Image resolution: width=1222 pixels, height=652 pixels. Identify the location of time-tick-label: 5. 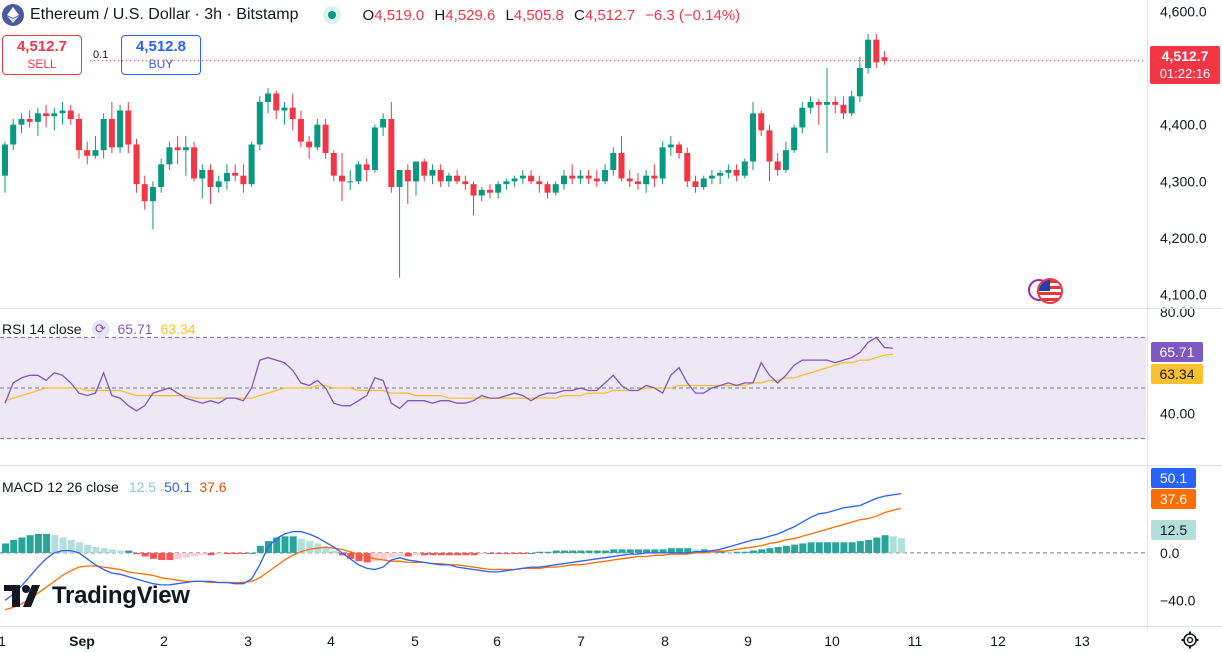
(415, 641).